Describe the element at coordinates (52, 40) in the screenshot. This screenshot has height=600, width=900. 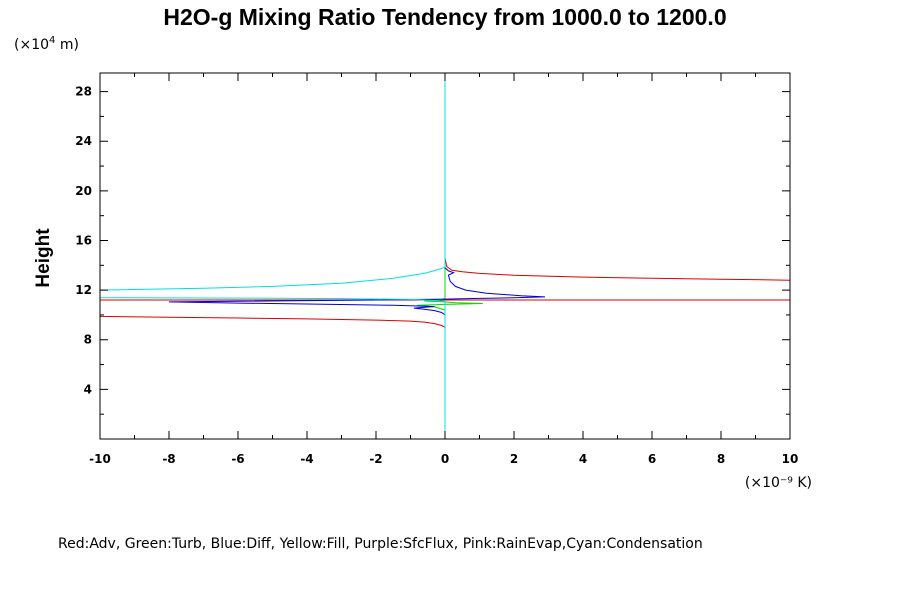
I see `y-axis-unit-exponent: 4` at that location.